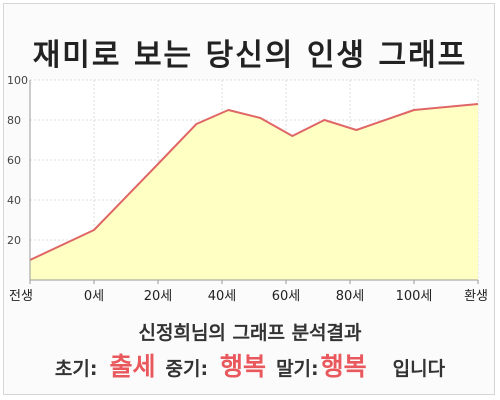 The width and height of the screenshot is (500, 400). I want to click on page-title: 재미로 보는 당신의 인생 그래프, so click(250, 55).